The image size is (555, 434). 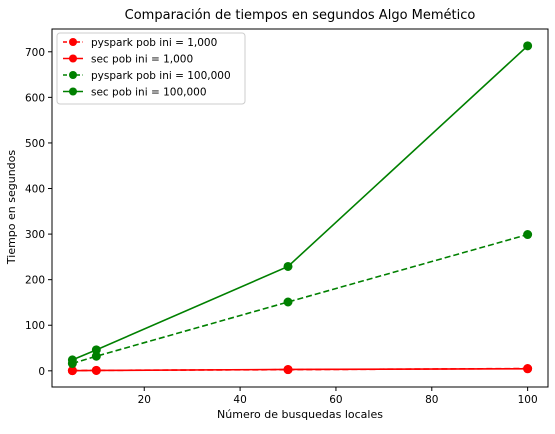 What do you see at coordinates (35, 326) in the screenshot?
I see `y-tick-label: 100` at bounding box center [35, 326].